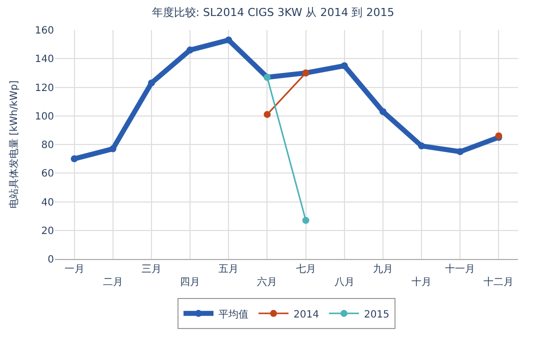 This screenshot has width=546, height=341. What do you see at coordinates (306, 314) in the screenshot?
I see `legend-label: 2014` at bounding box center [306, 314].